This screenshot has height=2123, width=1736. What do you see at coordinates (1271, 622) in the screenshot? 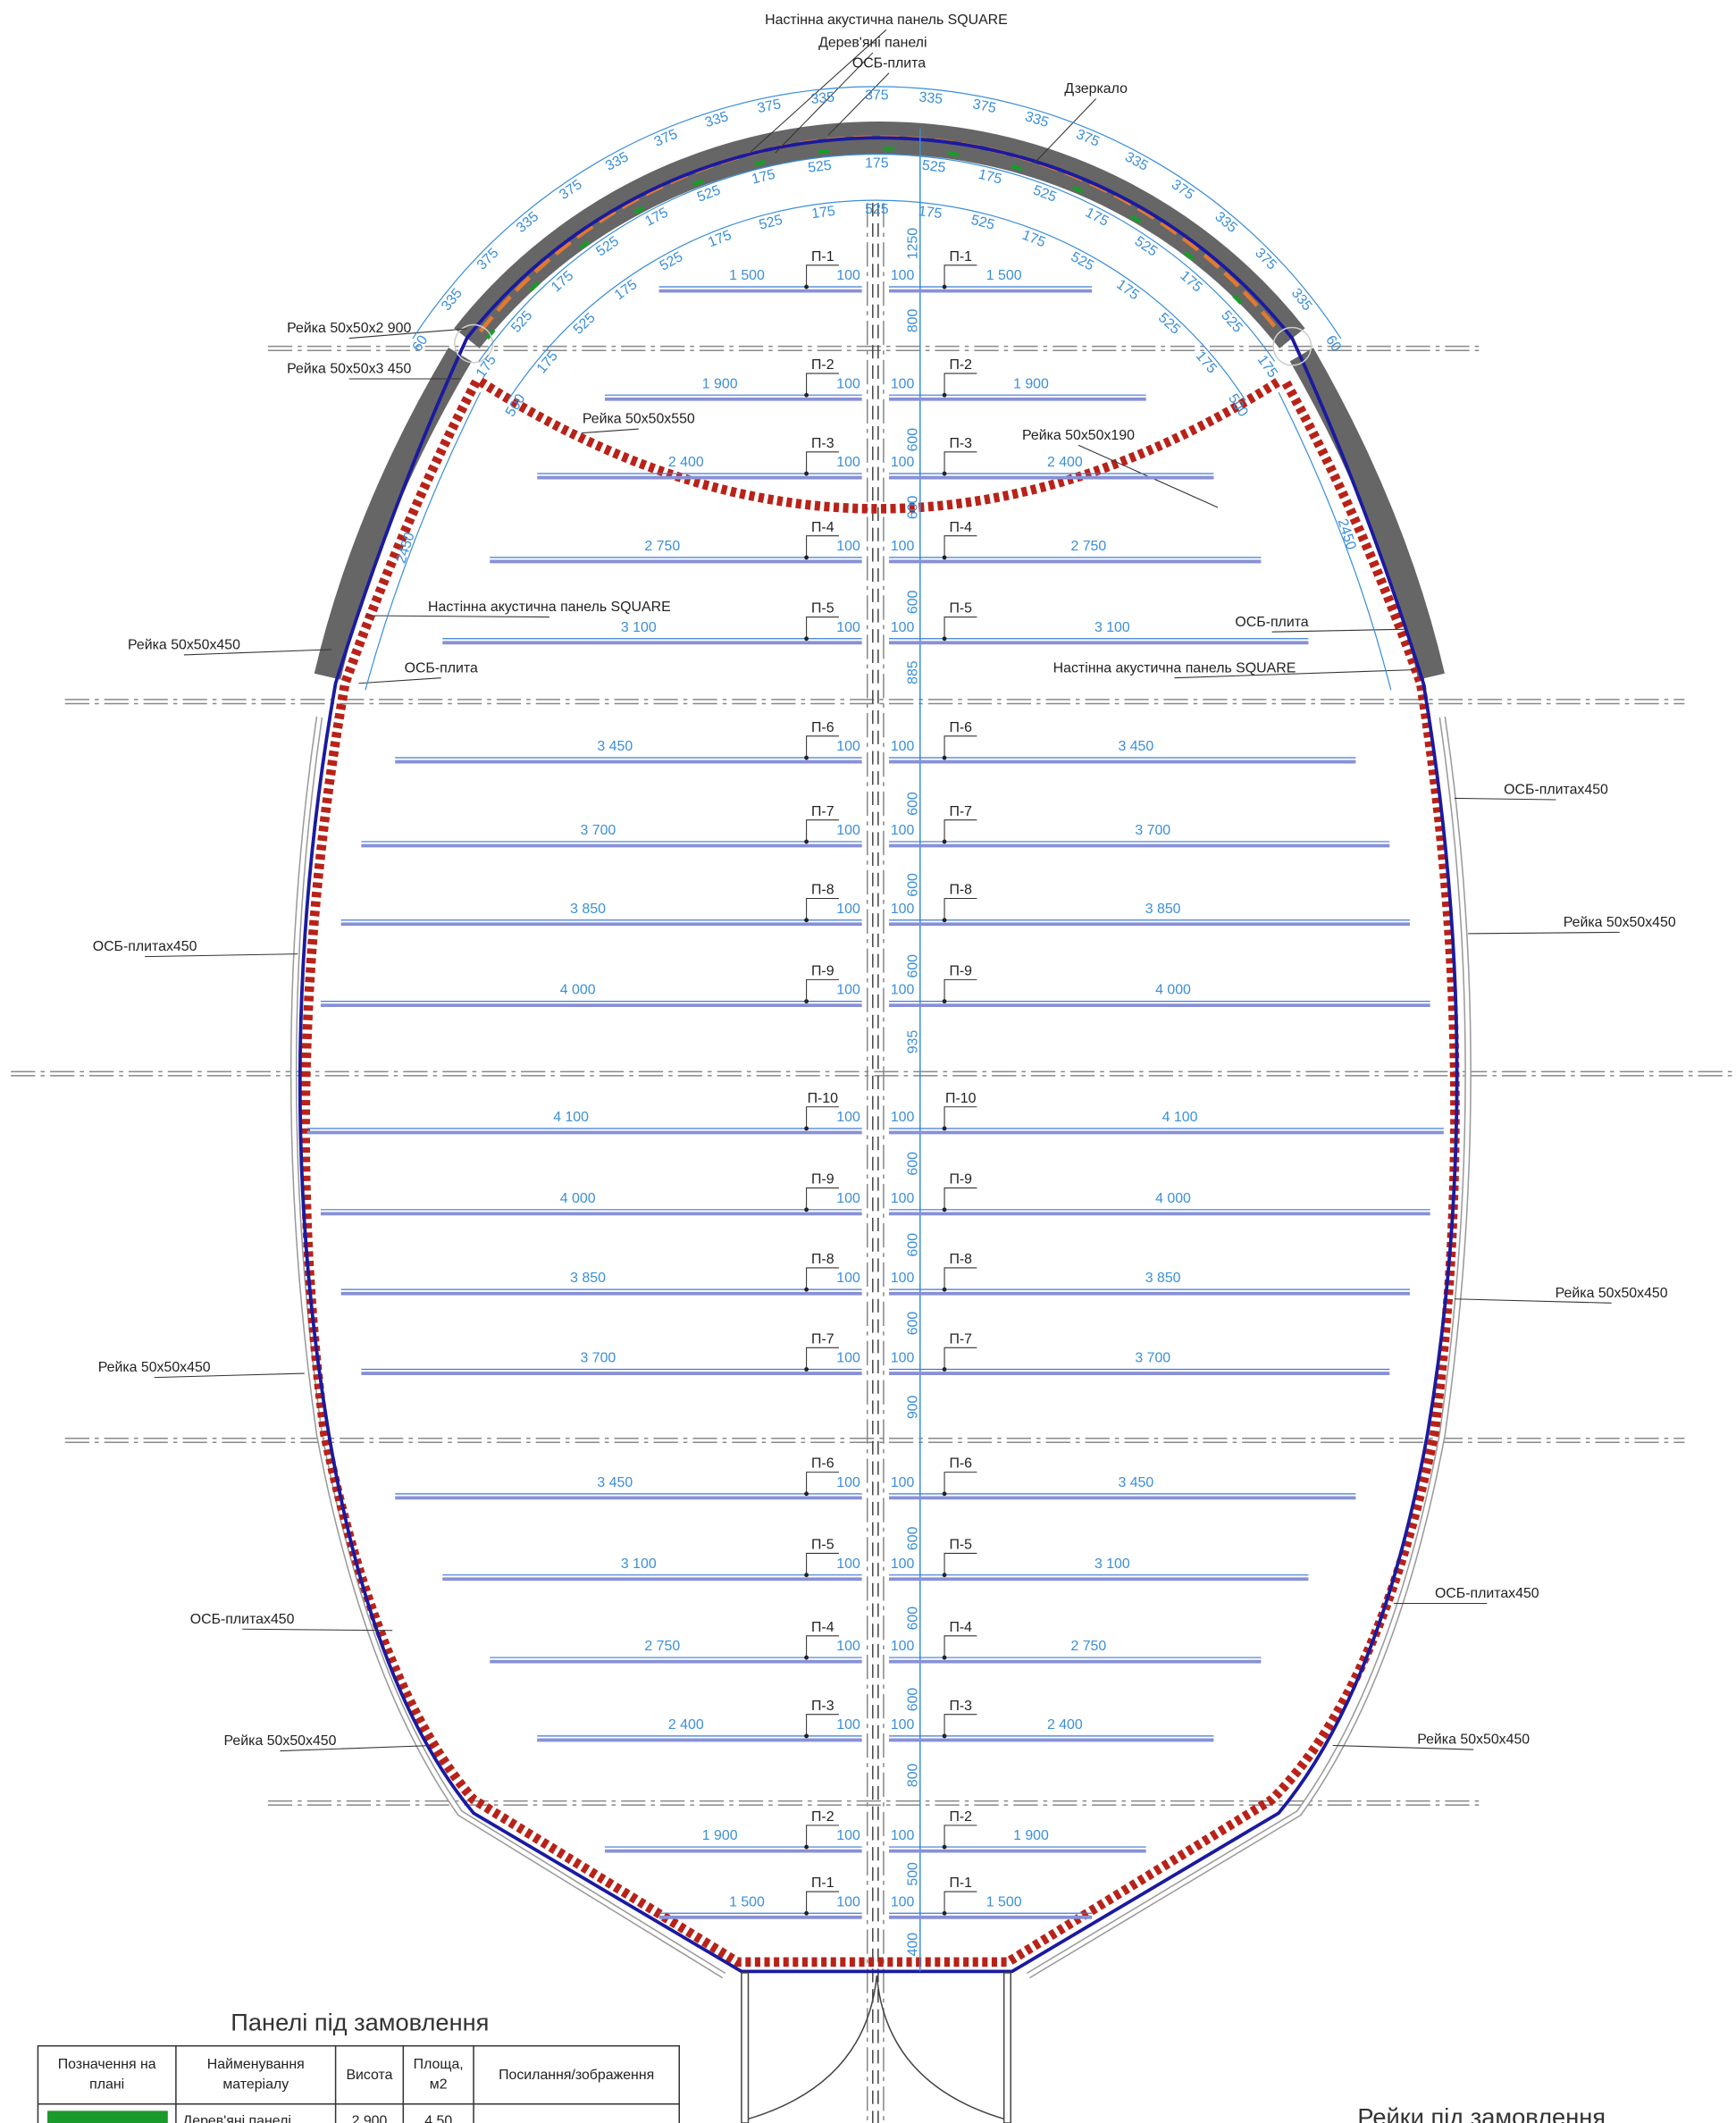
I see `callout: ОСБ-плита` at bounding box center [1271, 622].